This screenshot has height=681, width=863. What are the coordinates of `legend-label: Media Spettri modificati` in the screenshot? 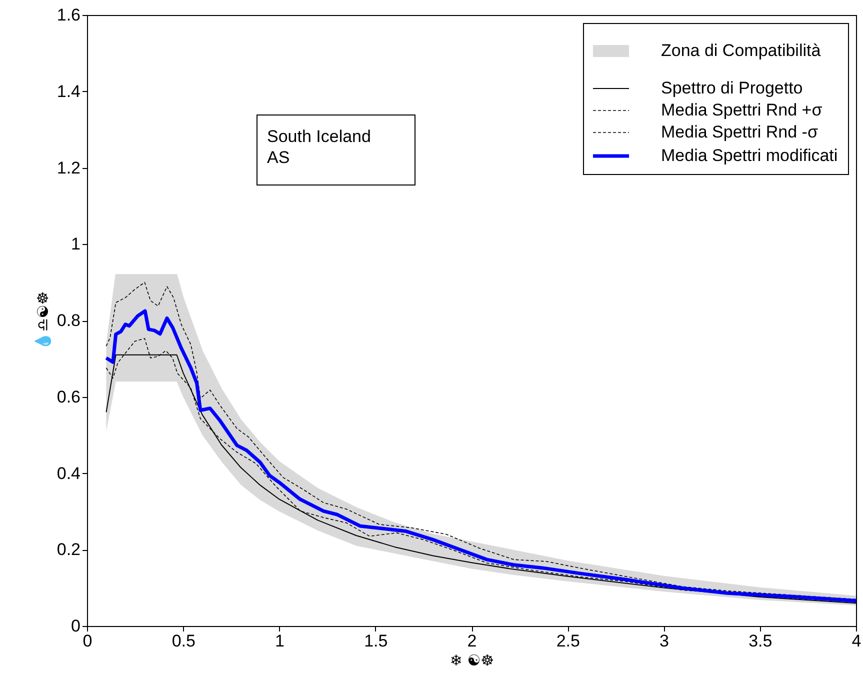 It's located at (749, 155).